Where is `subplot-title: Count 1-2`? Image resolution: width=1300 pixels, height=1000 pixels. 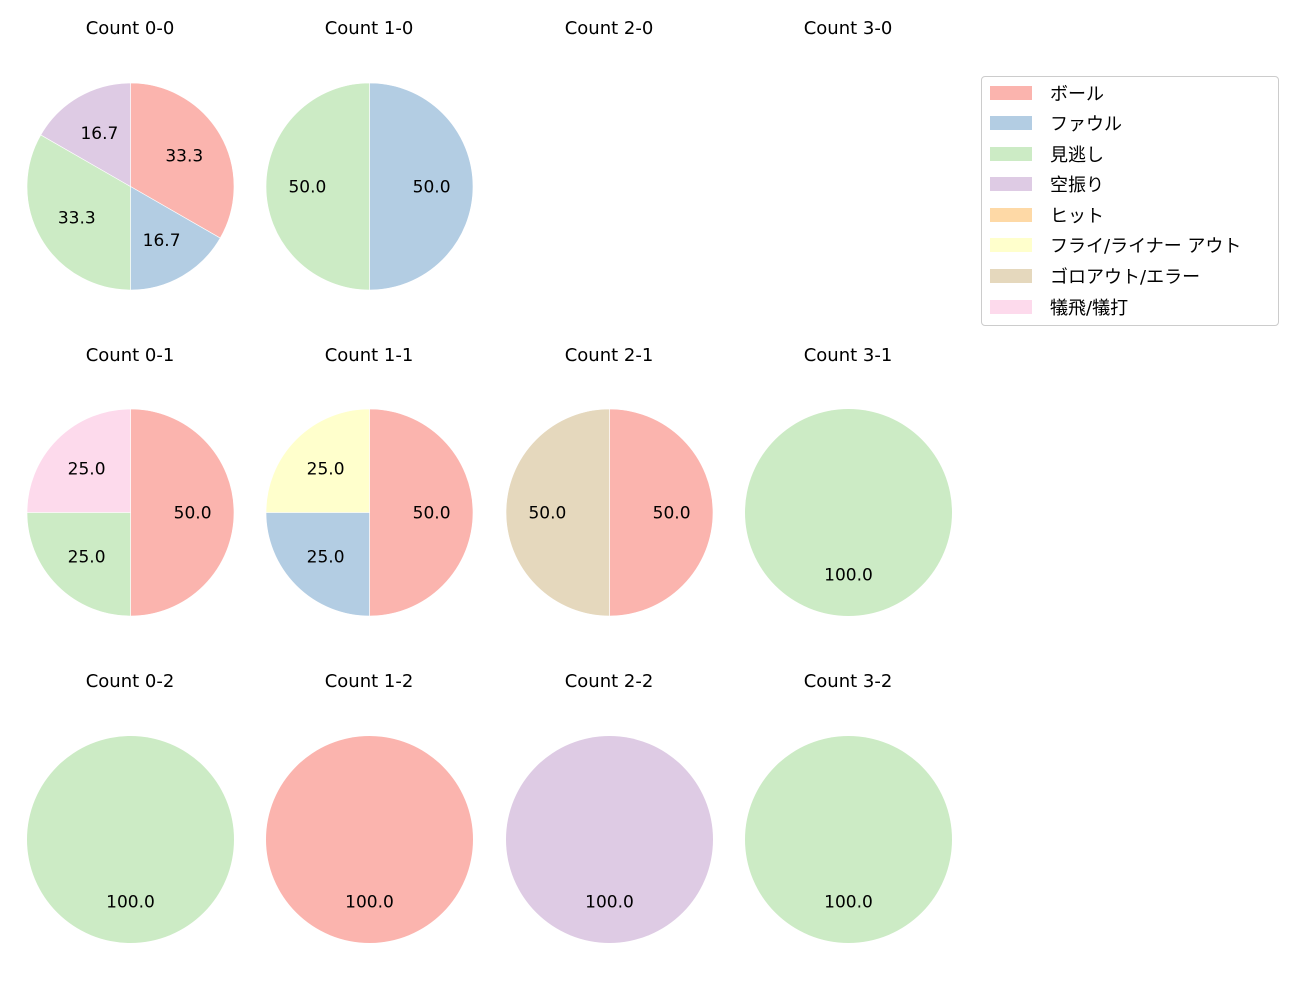
subplot-title: Count 1-2 is located at coordinates (369, 681).